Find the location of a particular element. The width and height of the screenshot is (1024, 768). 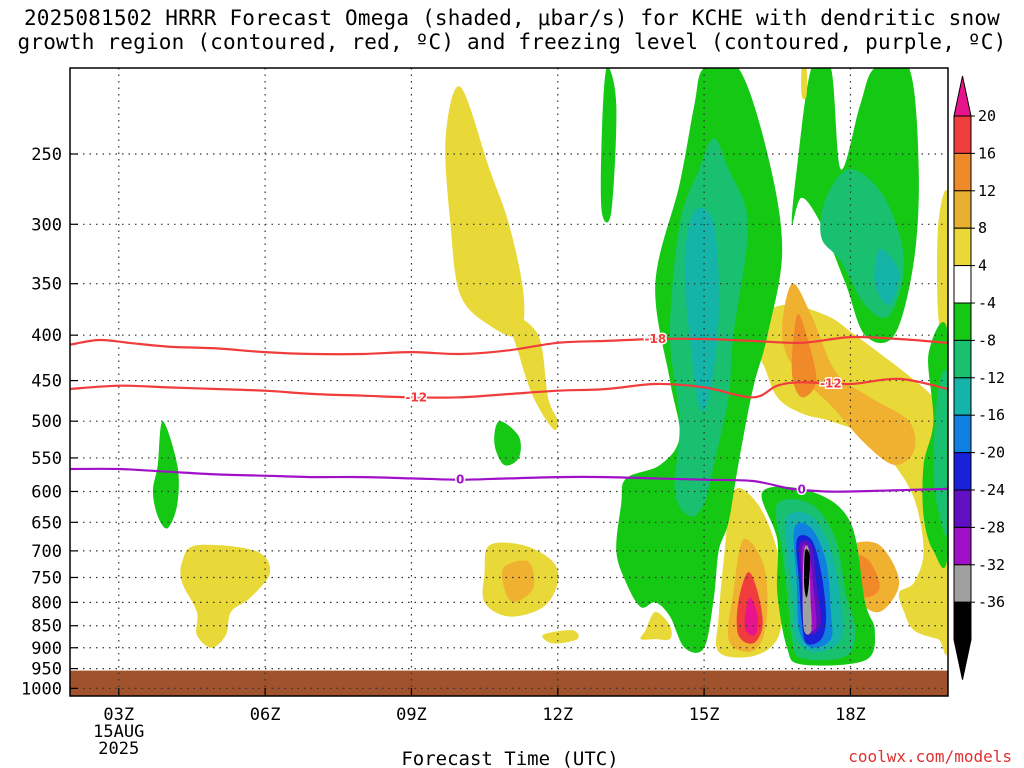

contour-labels: -18 -12 -12 0 0 is located at coordinates (623, 415).